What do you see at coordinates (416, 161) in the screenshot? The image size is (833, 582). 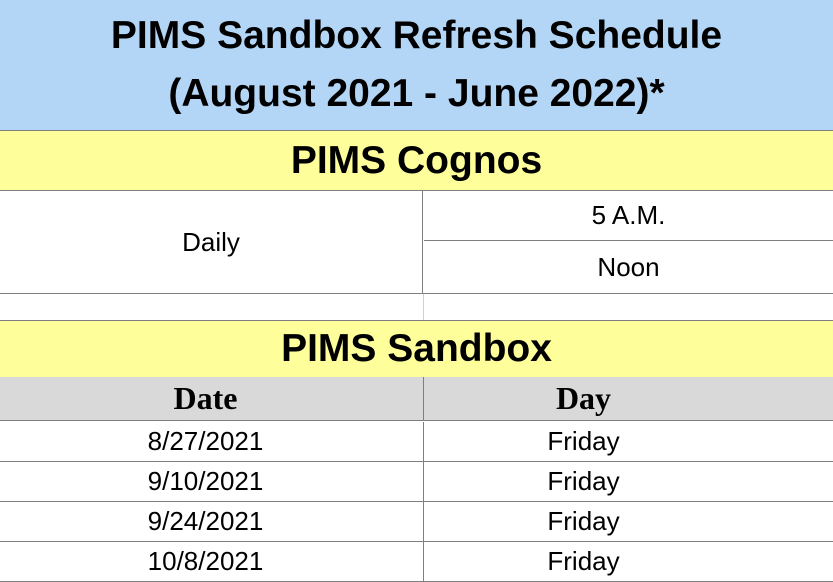 I see `cognos-heading: PIMS Cognos` at bounding box center [416, 161].